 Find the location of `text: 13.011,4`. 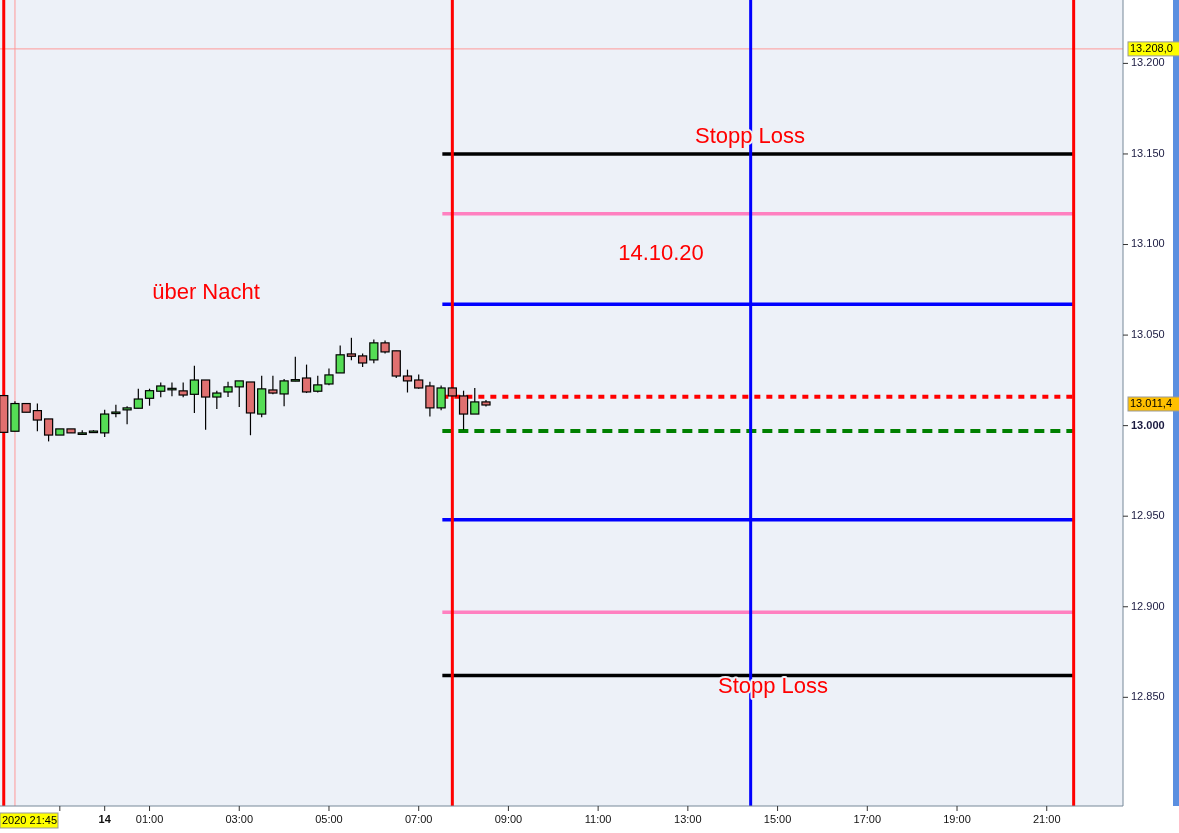

text: 13.011,4 is located at coordinates (1151, 402).